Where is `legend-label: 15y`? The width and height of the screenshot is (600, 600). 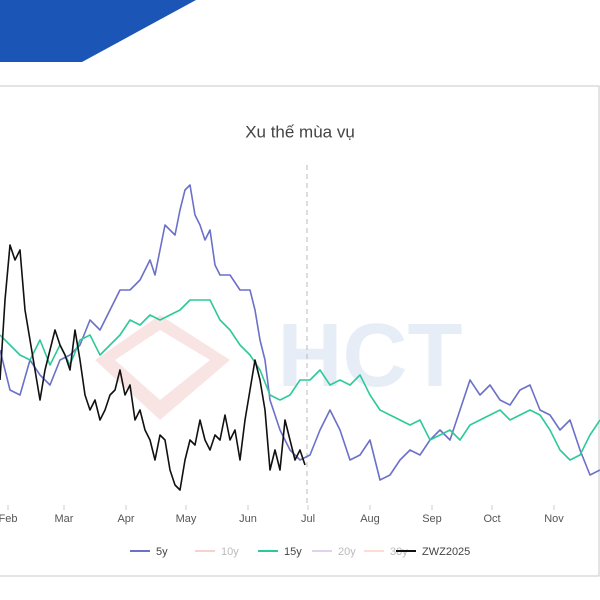 legend-label: 15y is located at coordinates (293, 552).